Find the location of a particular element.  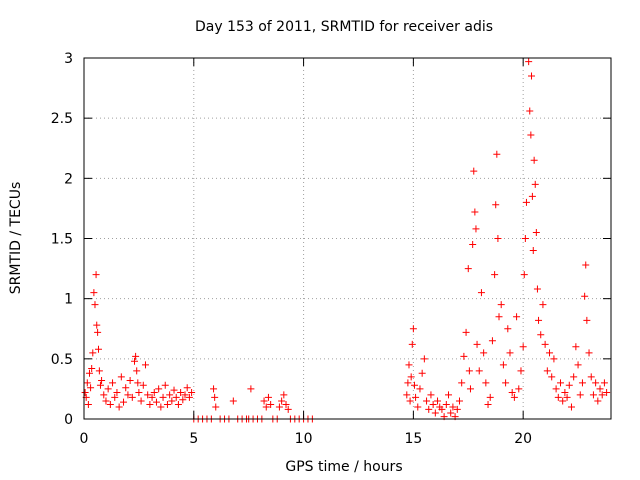

x-tick-label: 15 is located at coordinates (413, 439).